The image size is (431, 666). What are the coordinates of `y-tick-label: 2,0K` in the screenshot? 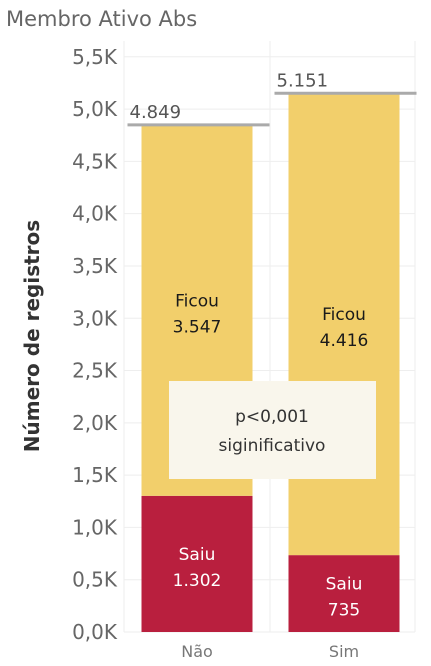 It's located at (95, 423).